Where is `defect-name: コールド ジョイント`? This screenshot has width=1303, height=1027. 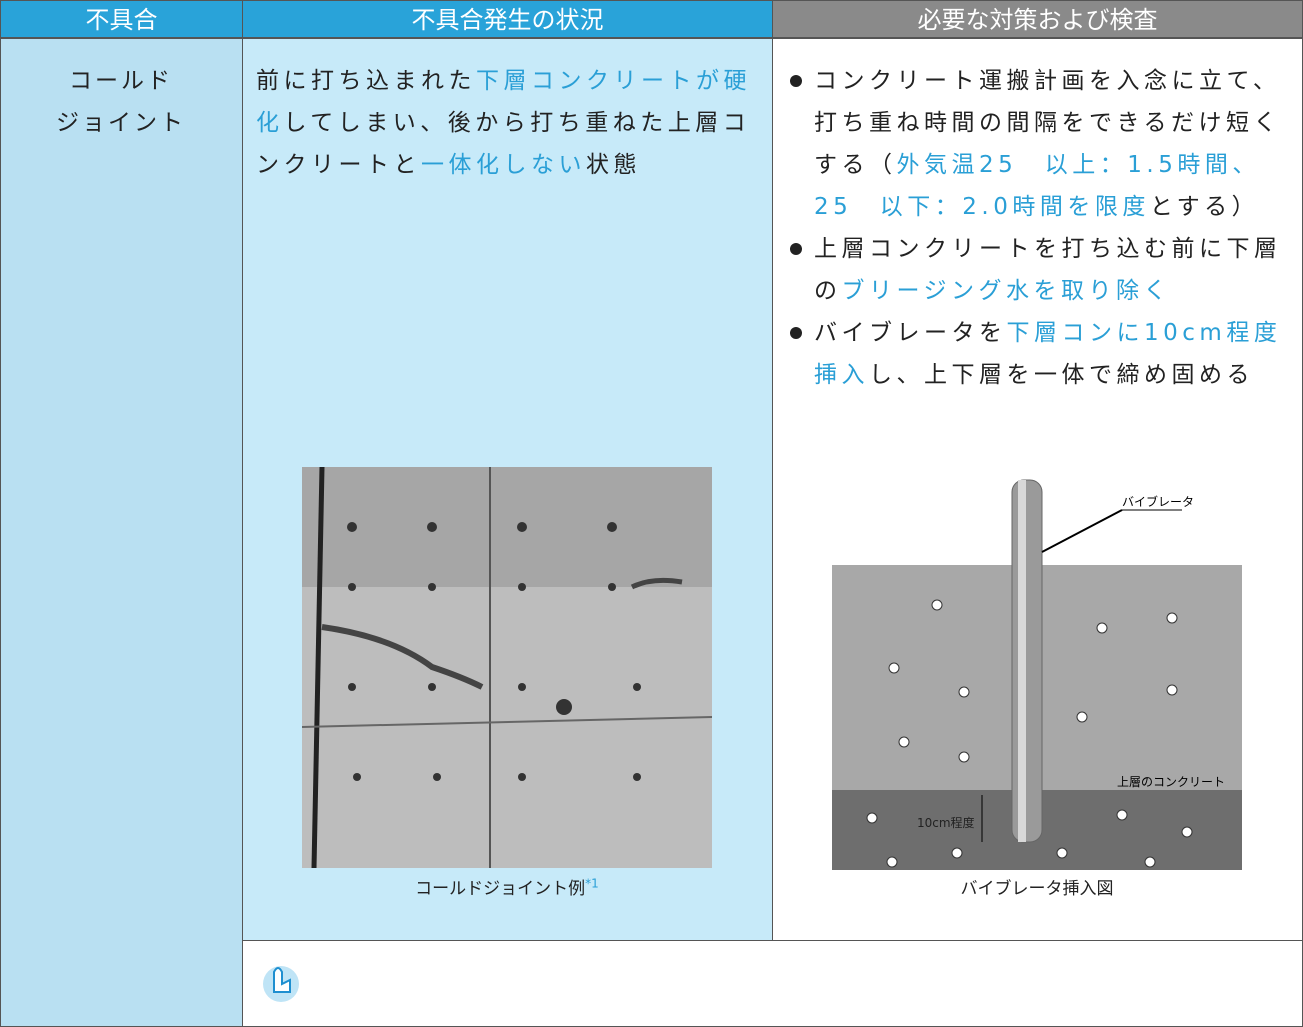
defect-name: コールド ジョイント is located at coordinates (121, 102).